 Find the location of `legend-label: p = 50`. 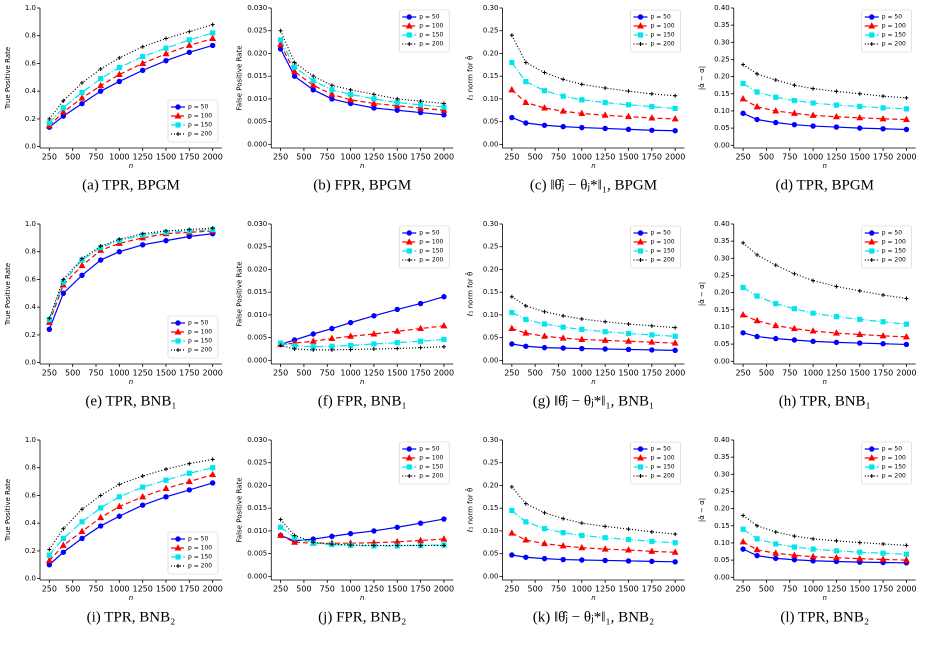

legend-label: p = 50 is located at coordinates (198, 107).